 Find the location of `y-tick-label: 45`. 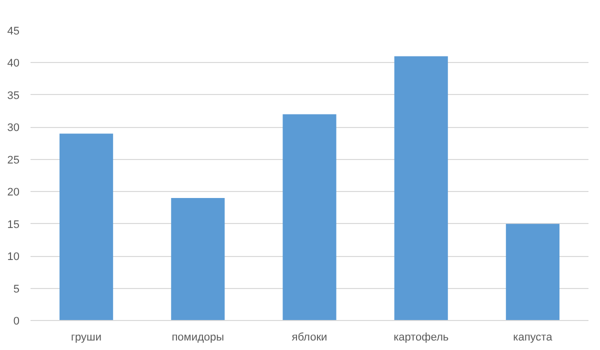

y-tick-label: 45 is located at coordinates (13, 32).